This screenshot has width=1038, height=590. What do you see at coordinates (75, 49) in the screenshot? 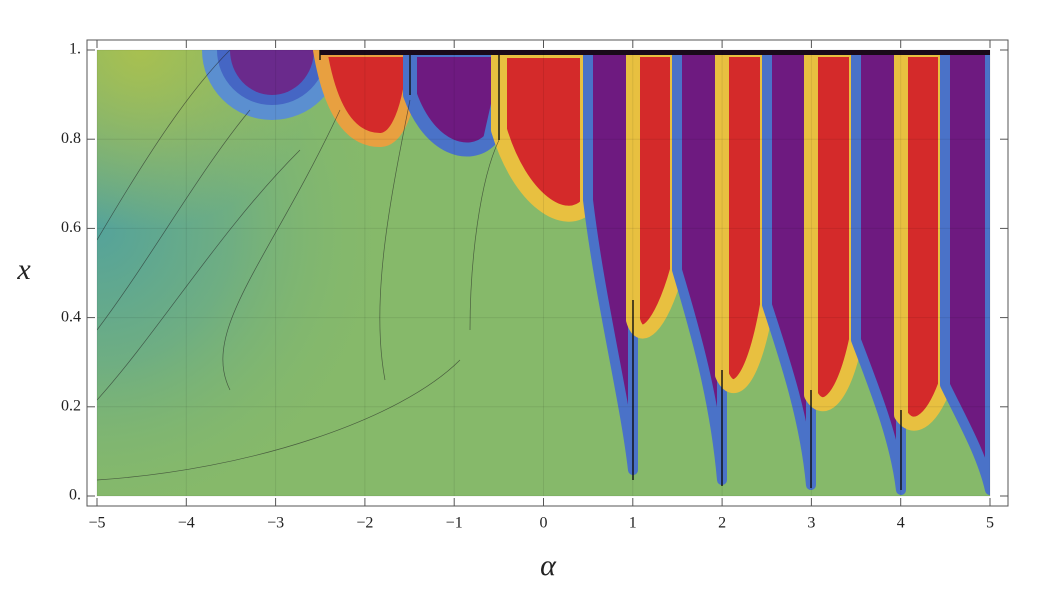
I see `y-tick-label: 1.` at bounding box center [75, 49].